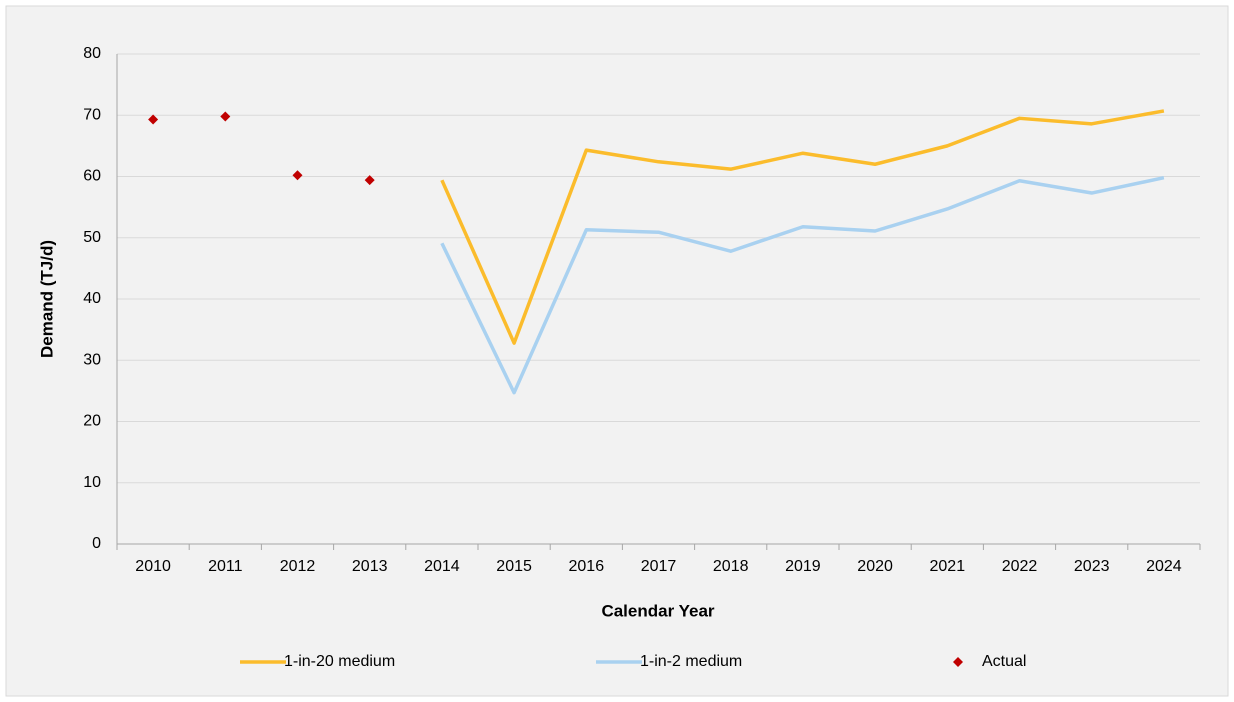 This screenshot has width=1234, height=702. Describe the element at coordinates (92, 176) in the screenshot. I see `y-tick-label: 60` at that location.